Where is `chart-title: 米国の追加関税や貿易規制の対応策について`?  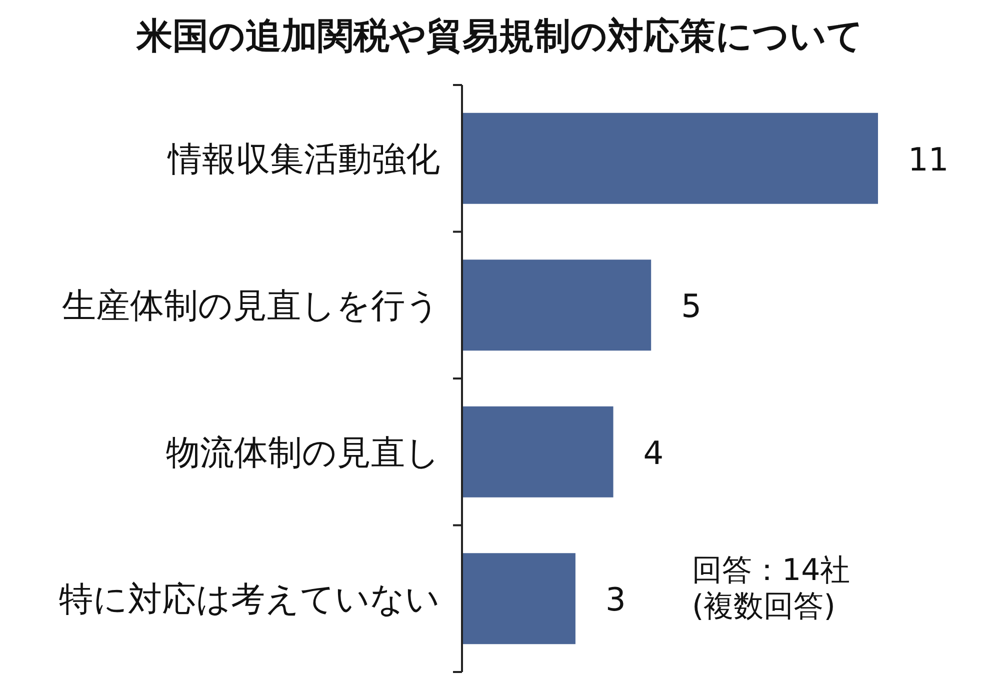 chart-title: 米国の追加関税や貿易規制の対応策について is located at coordinates (500, 36).